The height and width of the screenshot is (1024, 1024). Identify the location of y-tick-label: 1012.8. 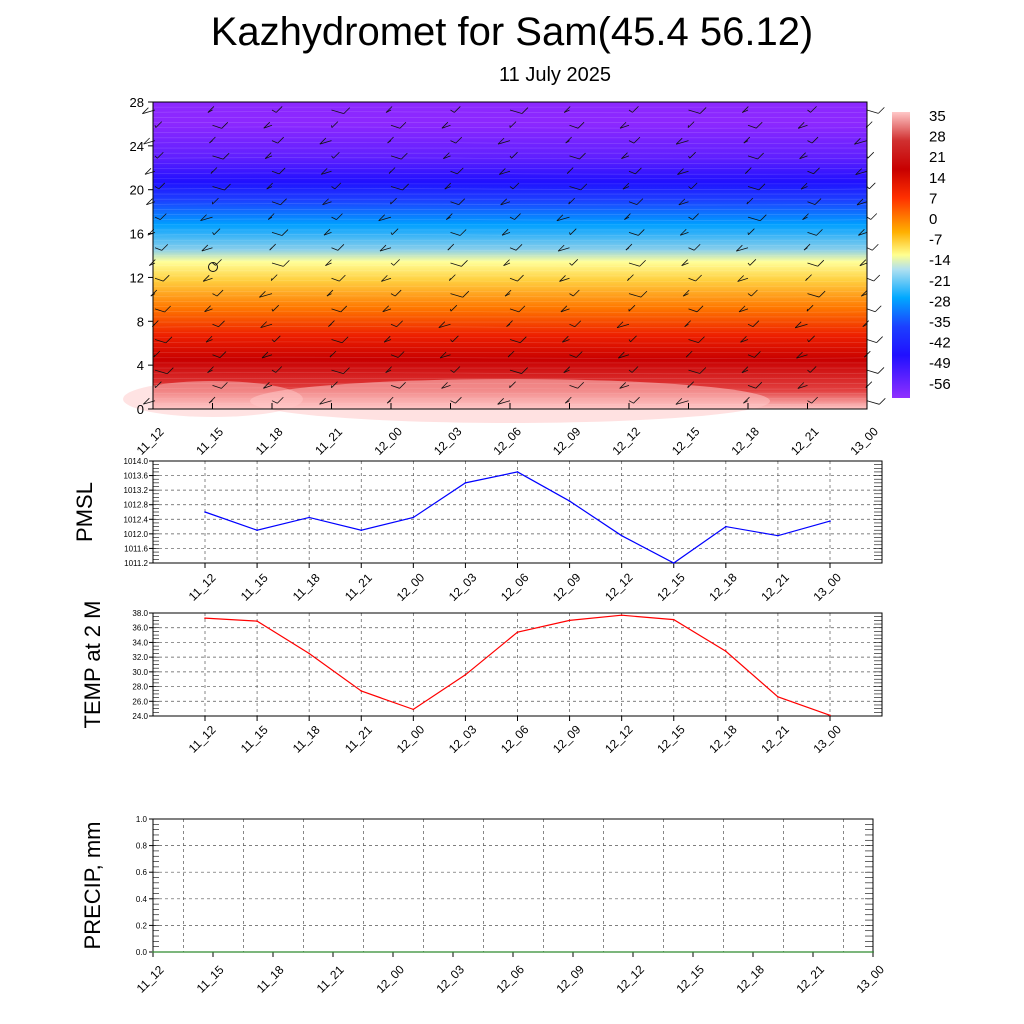
(136, 505).